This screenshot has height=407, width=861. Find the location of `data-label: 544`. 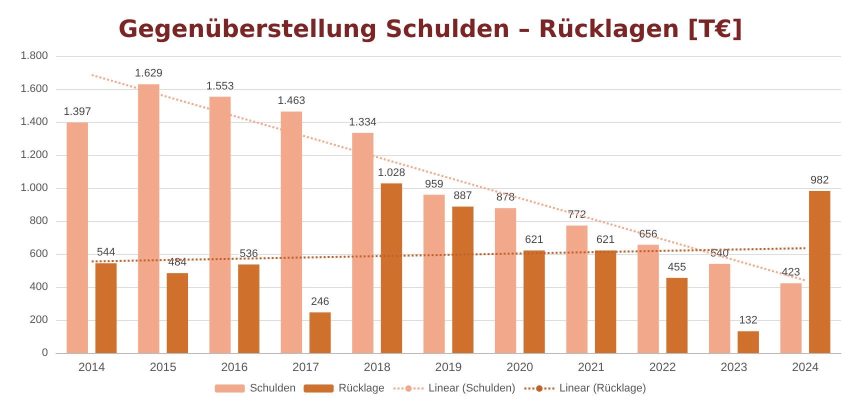

data-label: 544 is located at coordinates (106, 252).